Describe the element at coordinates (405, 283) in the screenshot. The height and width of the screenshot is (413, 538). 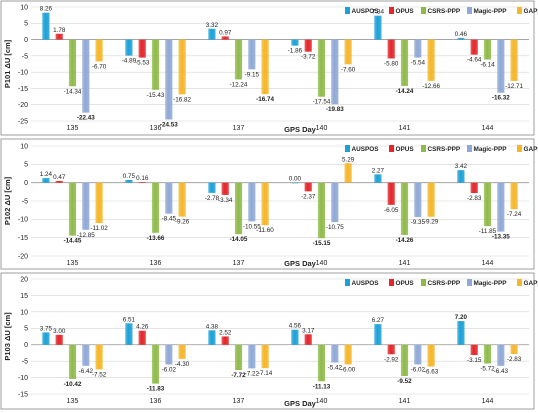
I see `legend-label: OPUS` at that location.